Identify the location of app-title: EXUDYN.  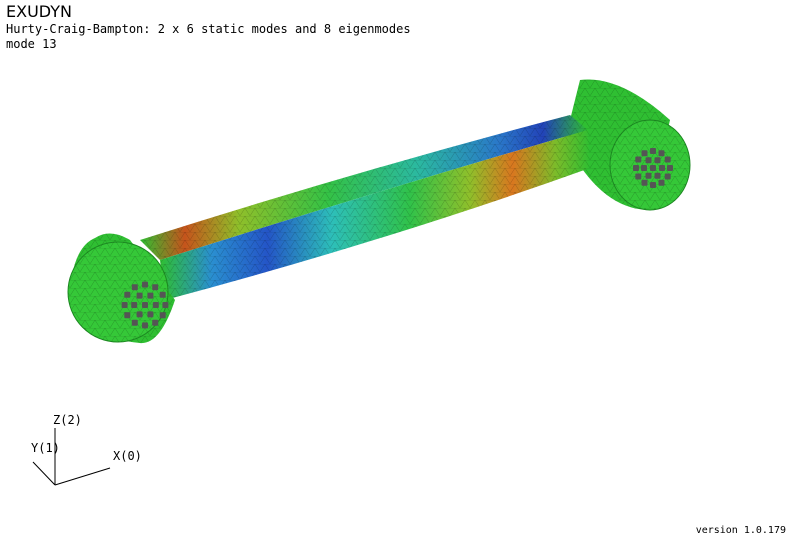
(39, 11).